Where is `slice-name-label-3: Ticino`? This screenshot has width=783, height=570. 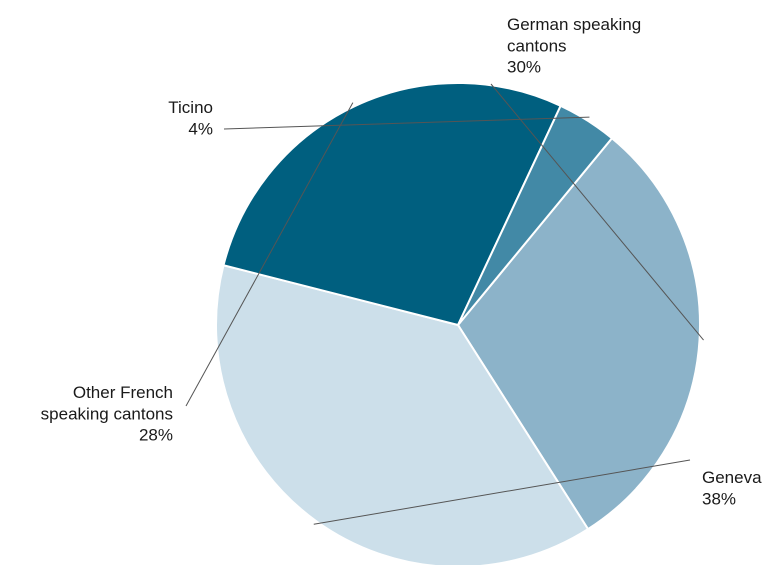
slice-name-label-3: Ticino is located at coordinates (190, 107).